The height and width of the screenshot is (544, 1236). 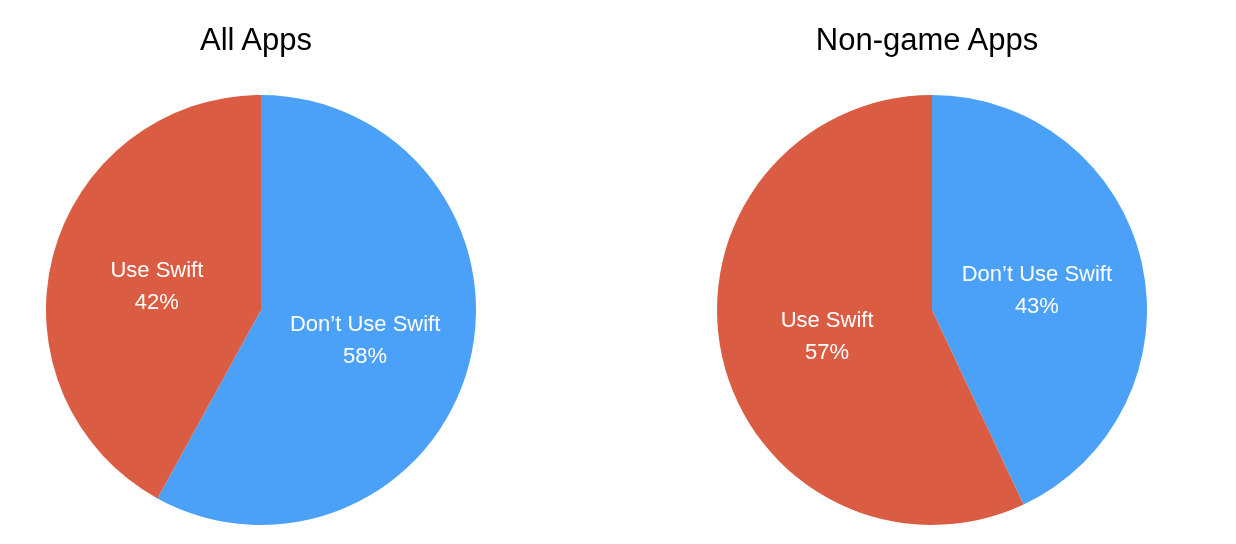 What do you see at coordinates (1036, 305) in the screenshot?
I see `data-label: 43%` at bounding box center [1036, 305].